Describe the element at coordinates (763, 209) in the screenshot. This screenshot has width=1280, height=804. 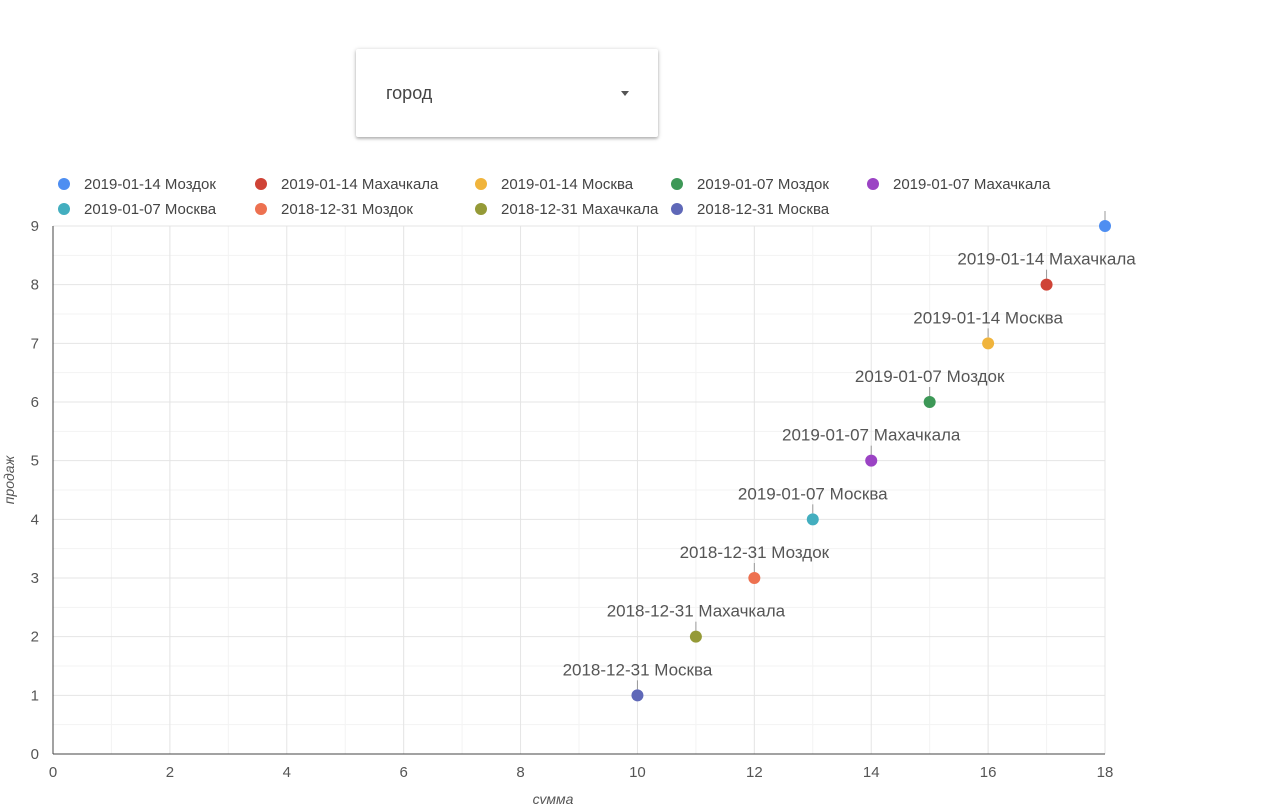
I see `legend-label: 2018-12-31 Москва` at that location.